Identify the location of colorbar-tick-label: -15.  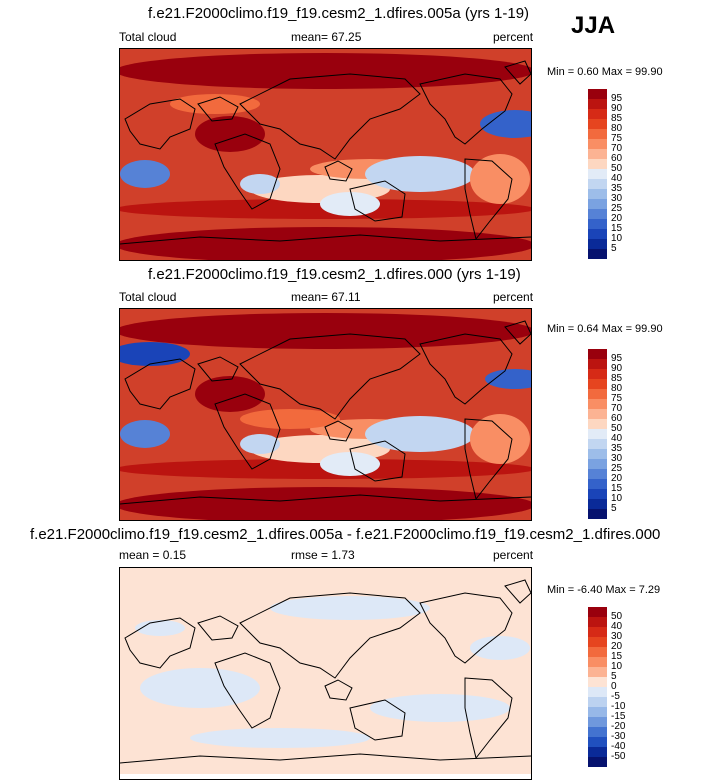
(618, 716).